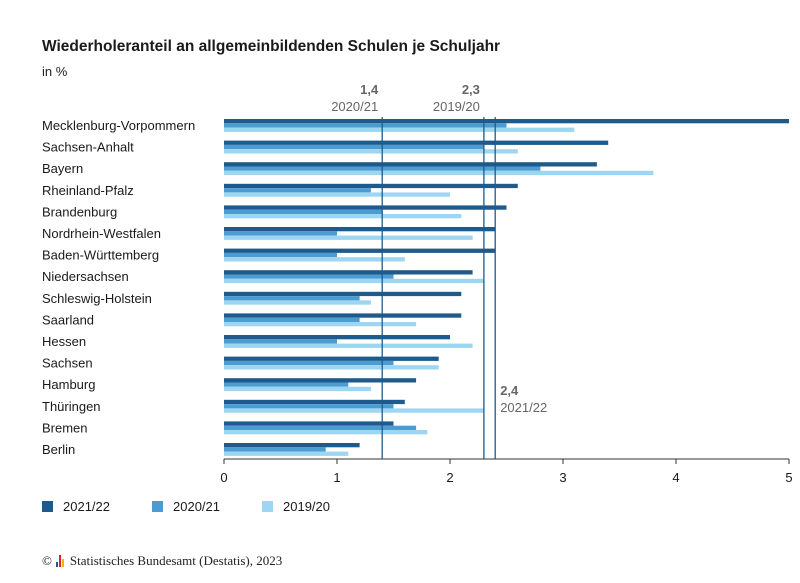 This screenshot has height=583, width=800. I want to click on bar-2019-20-baden-württemberg, so click(314, 259).